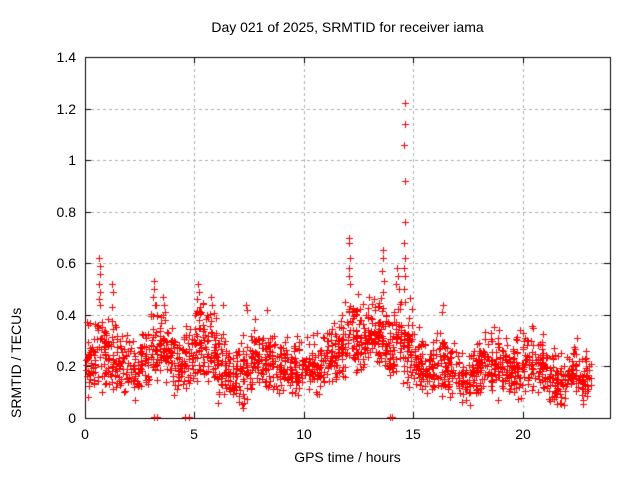  I want to click on x-axis-label: GPS time / hours, so click(347, 457).